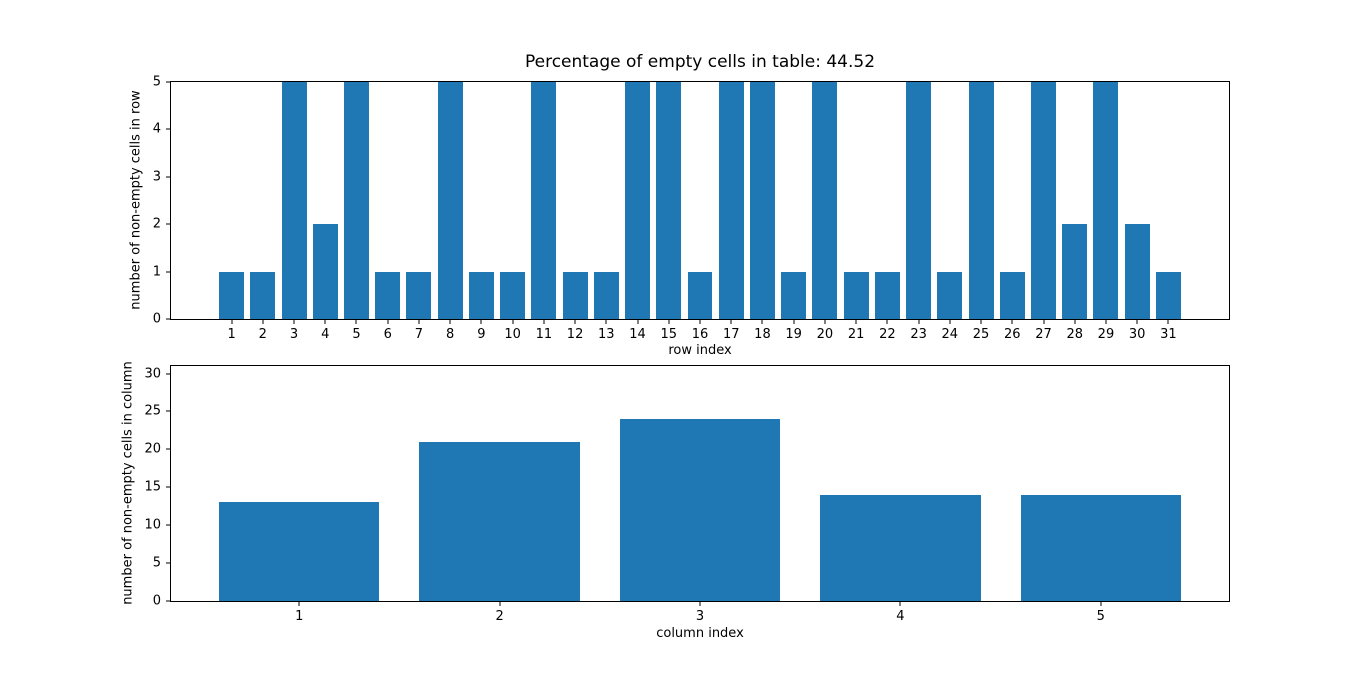 The image size is (1366, 674). Describe the element at coordinates (450, 334) in the screenshot. I see `x-tick-label: 8` at that location.